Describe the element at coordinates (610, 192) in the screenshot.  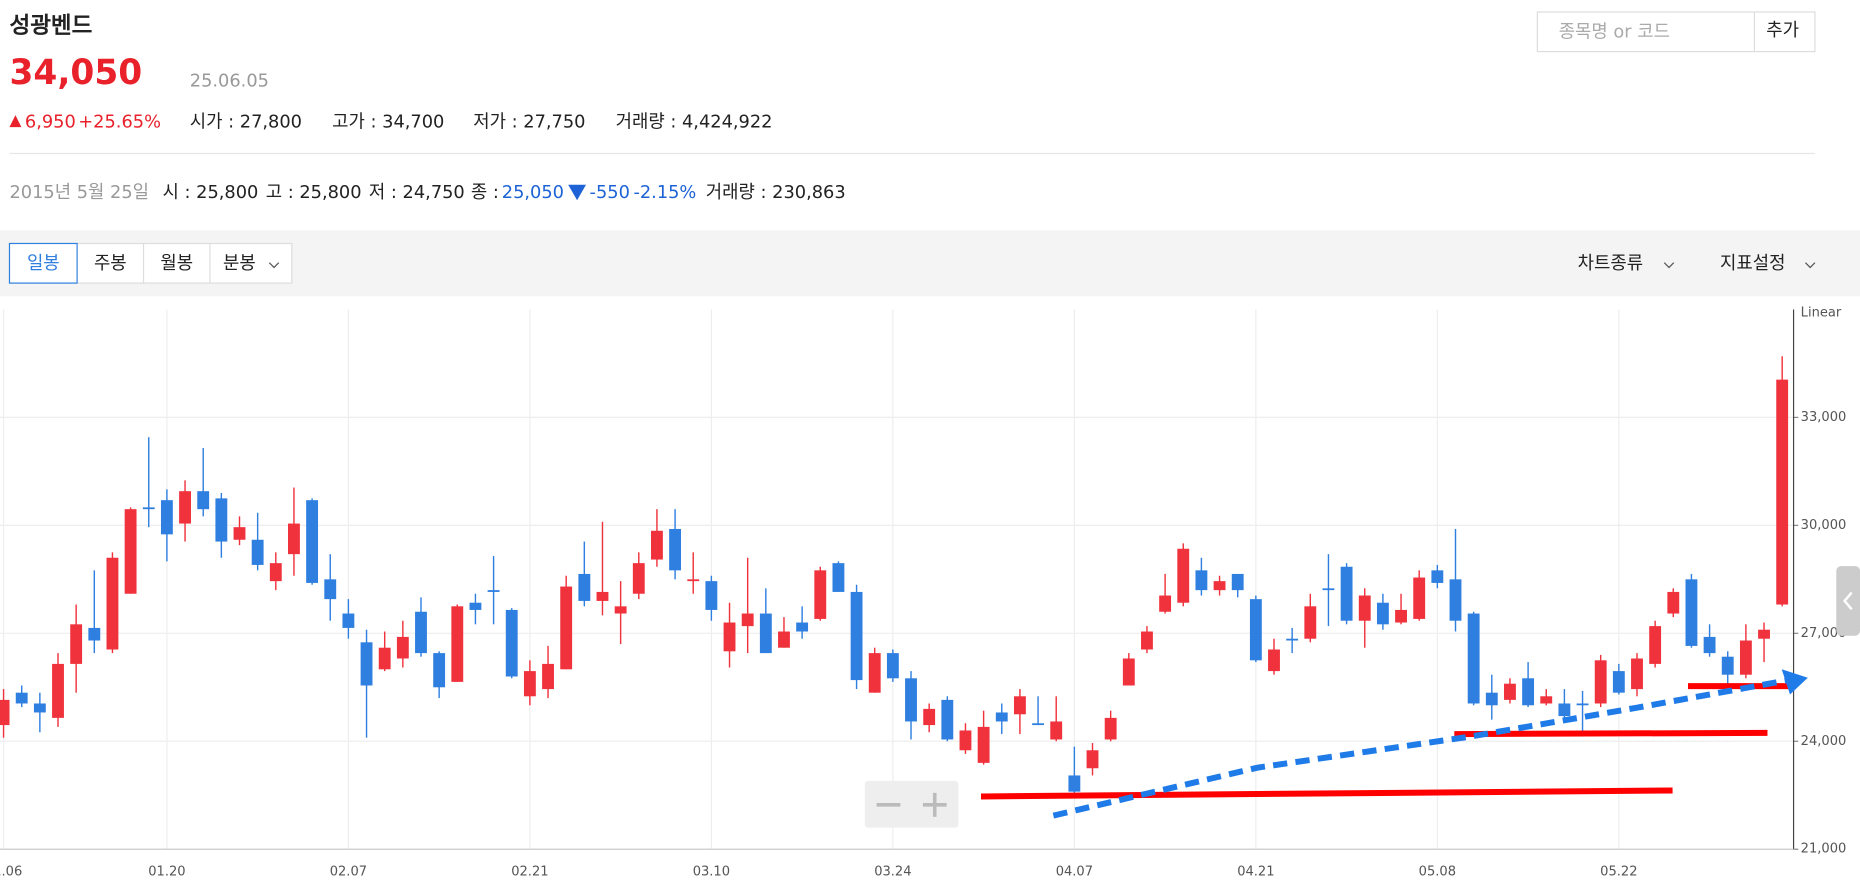
I see `info-change: -550` at that location.